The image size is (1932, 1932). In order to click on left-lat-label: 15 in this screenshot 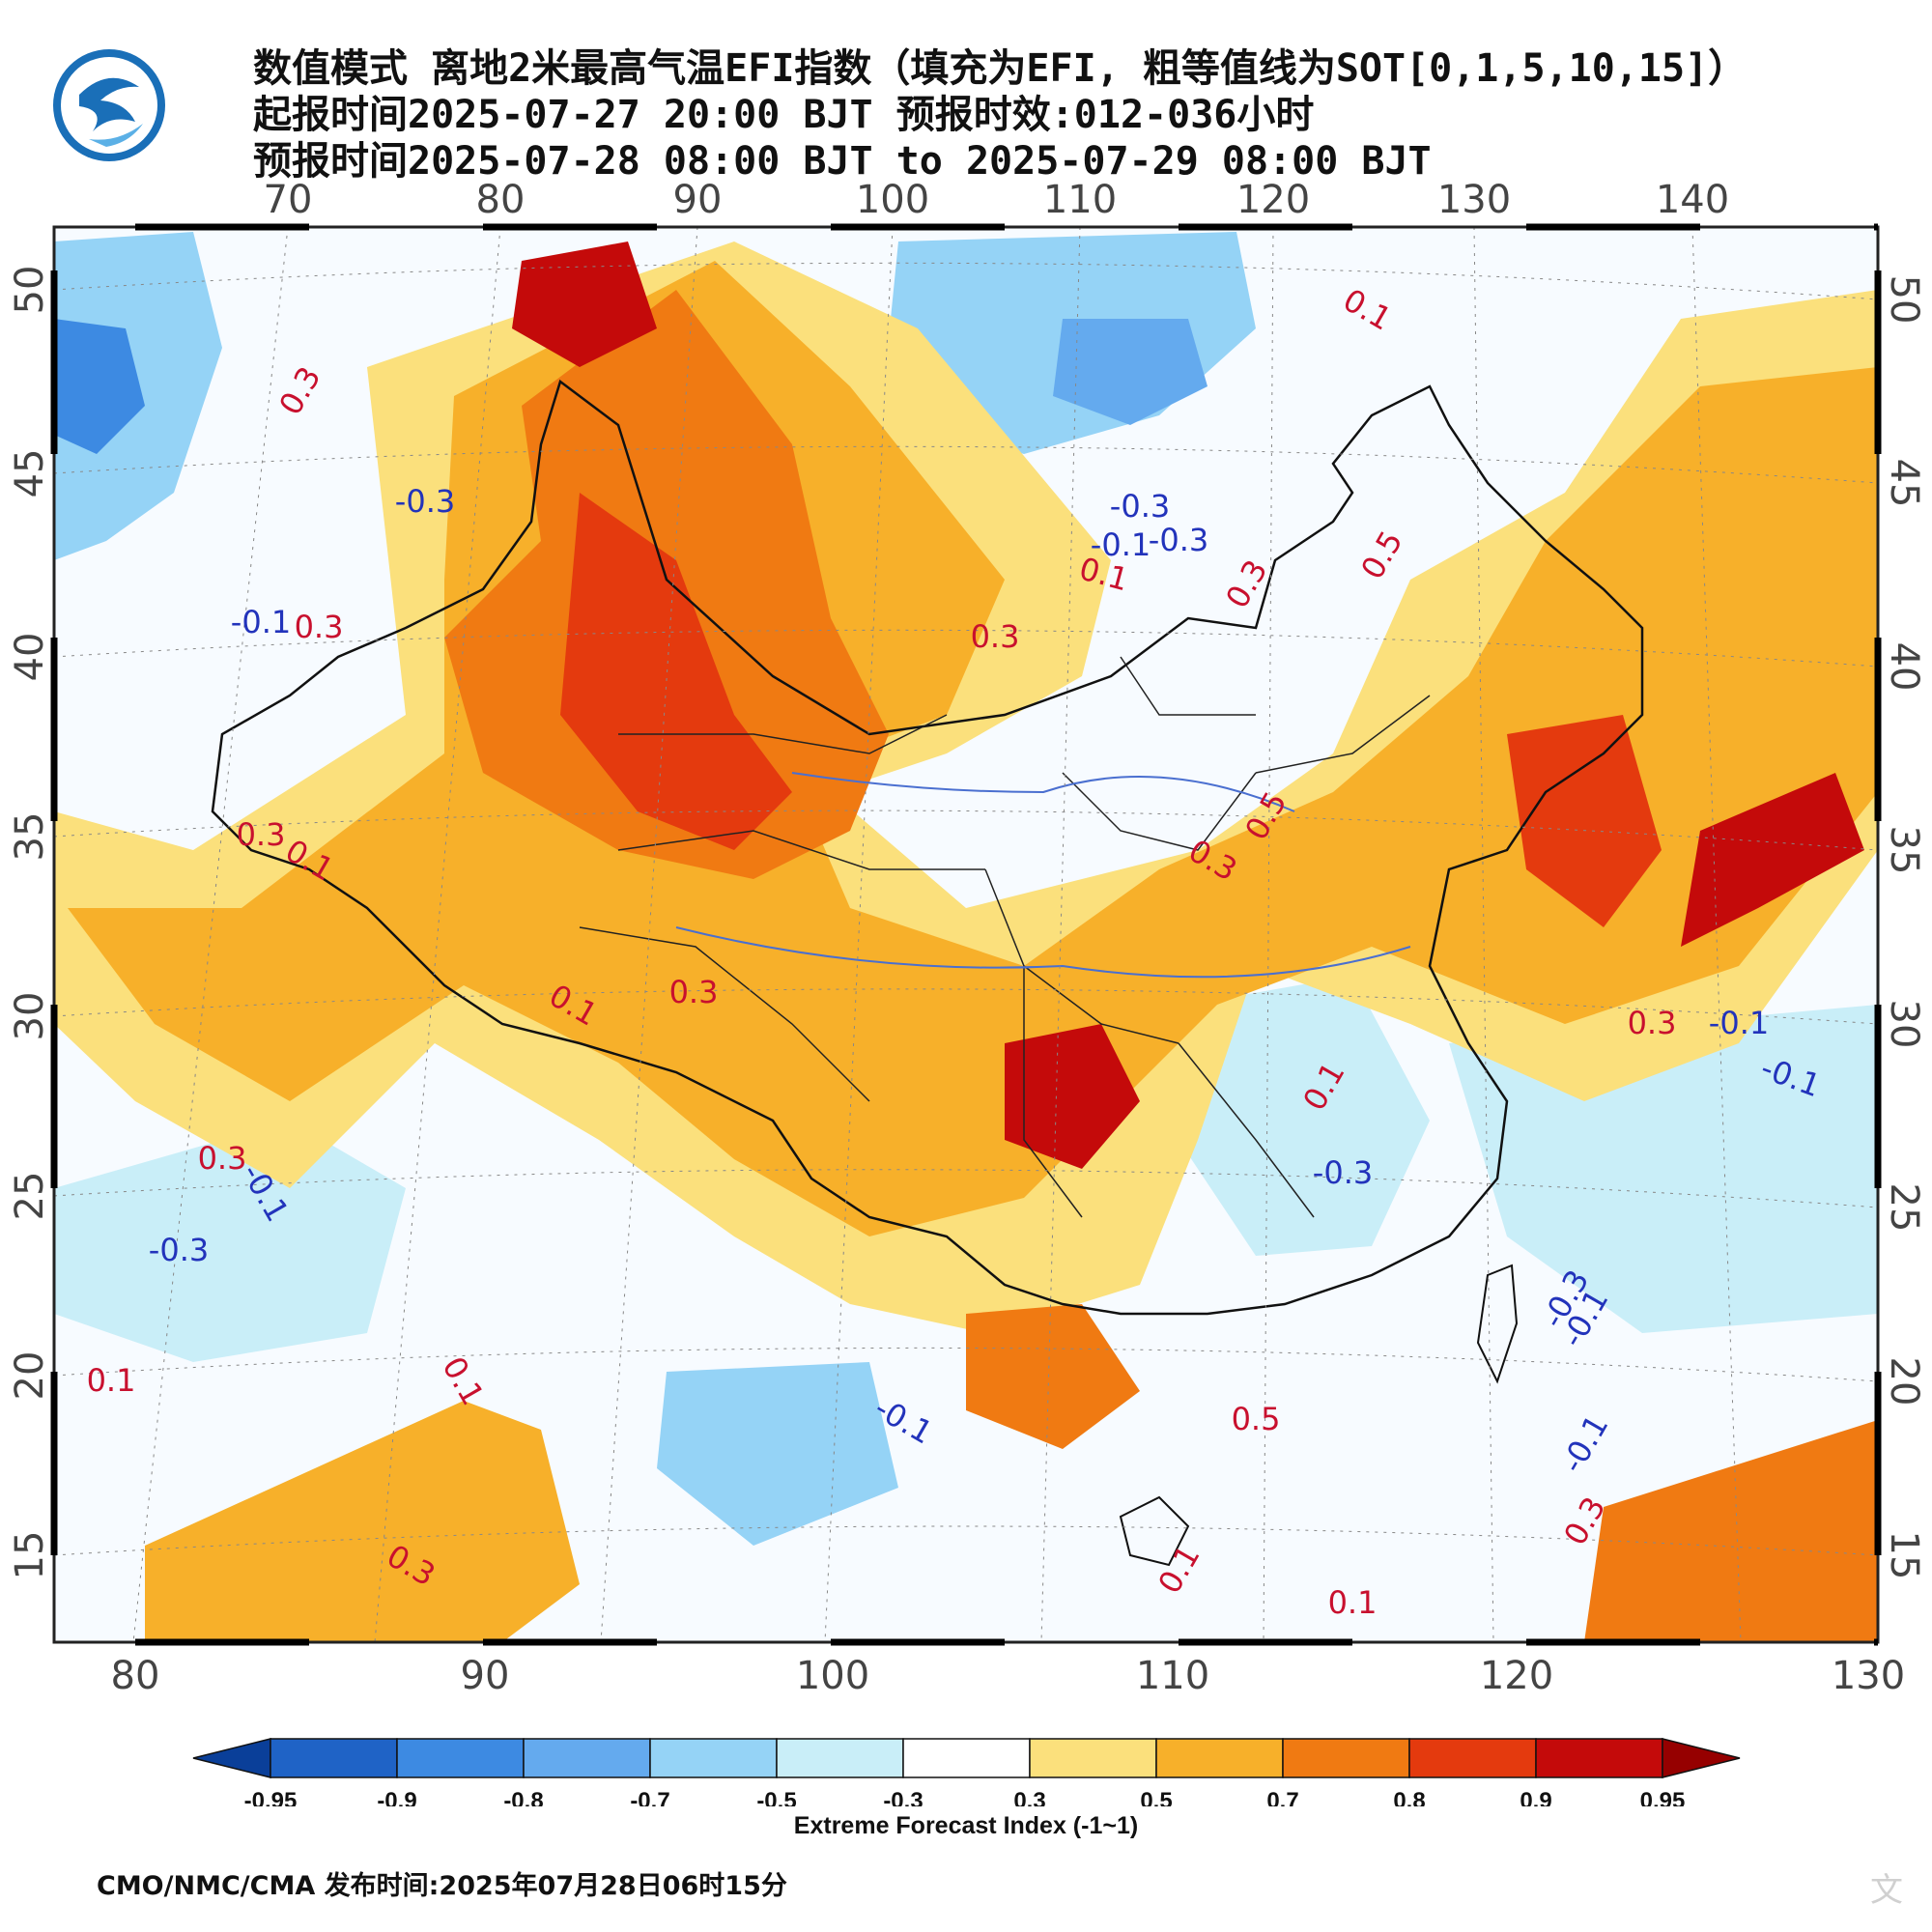, I will do `click(30, 1555)`.